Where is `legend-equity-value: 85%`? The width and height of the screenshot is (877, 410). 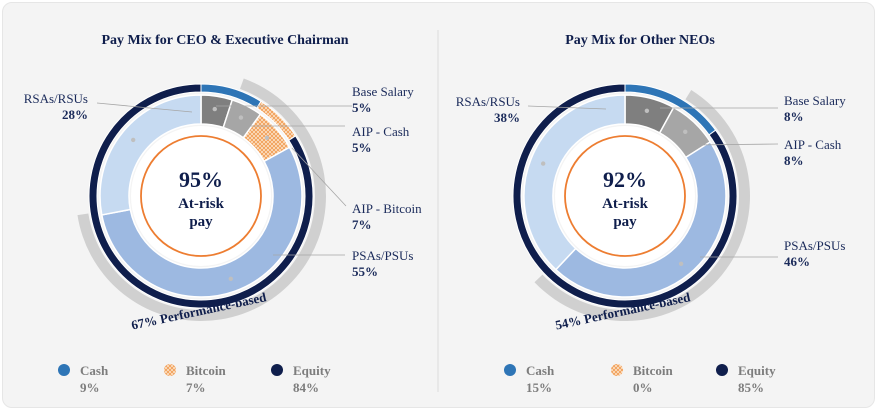
legend-equity-value: 85% is located at coordinates (751, 387).